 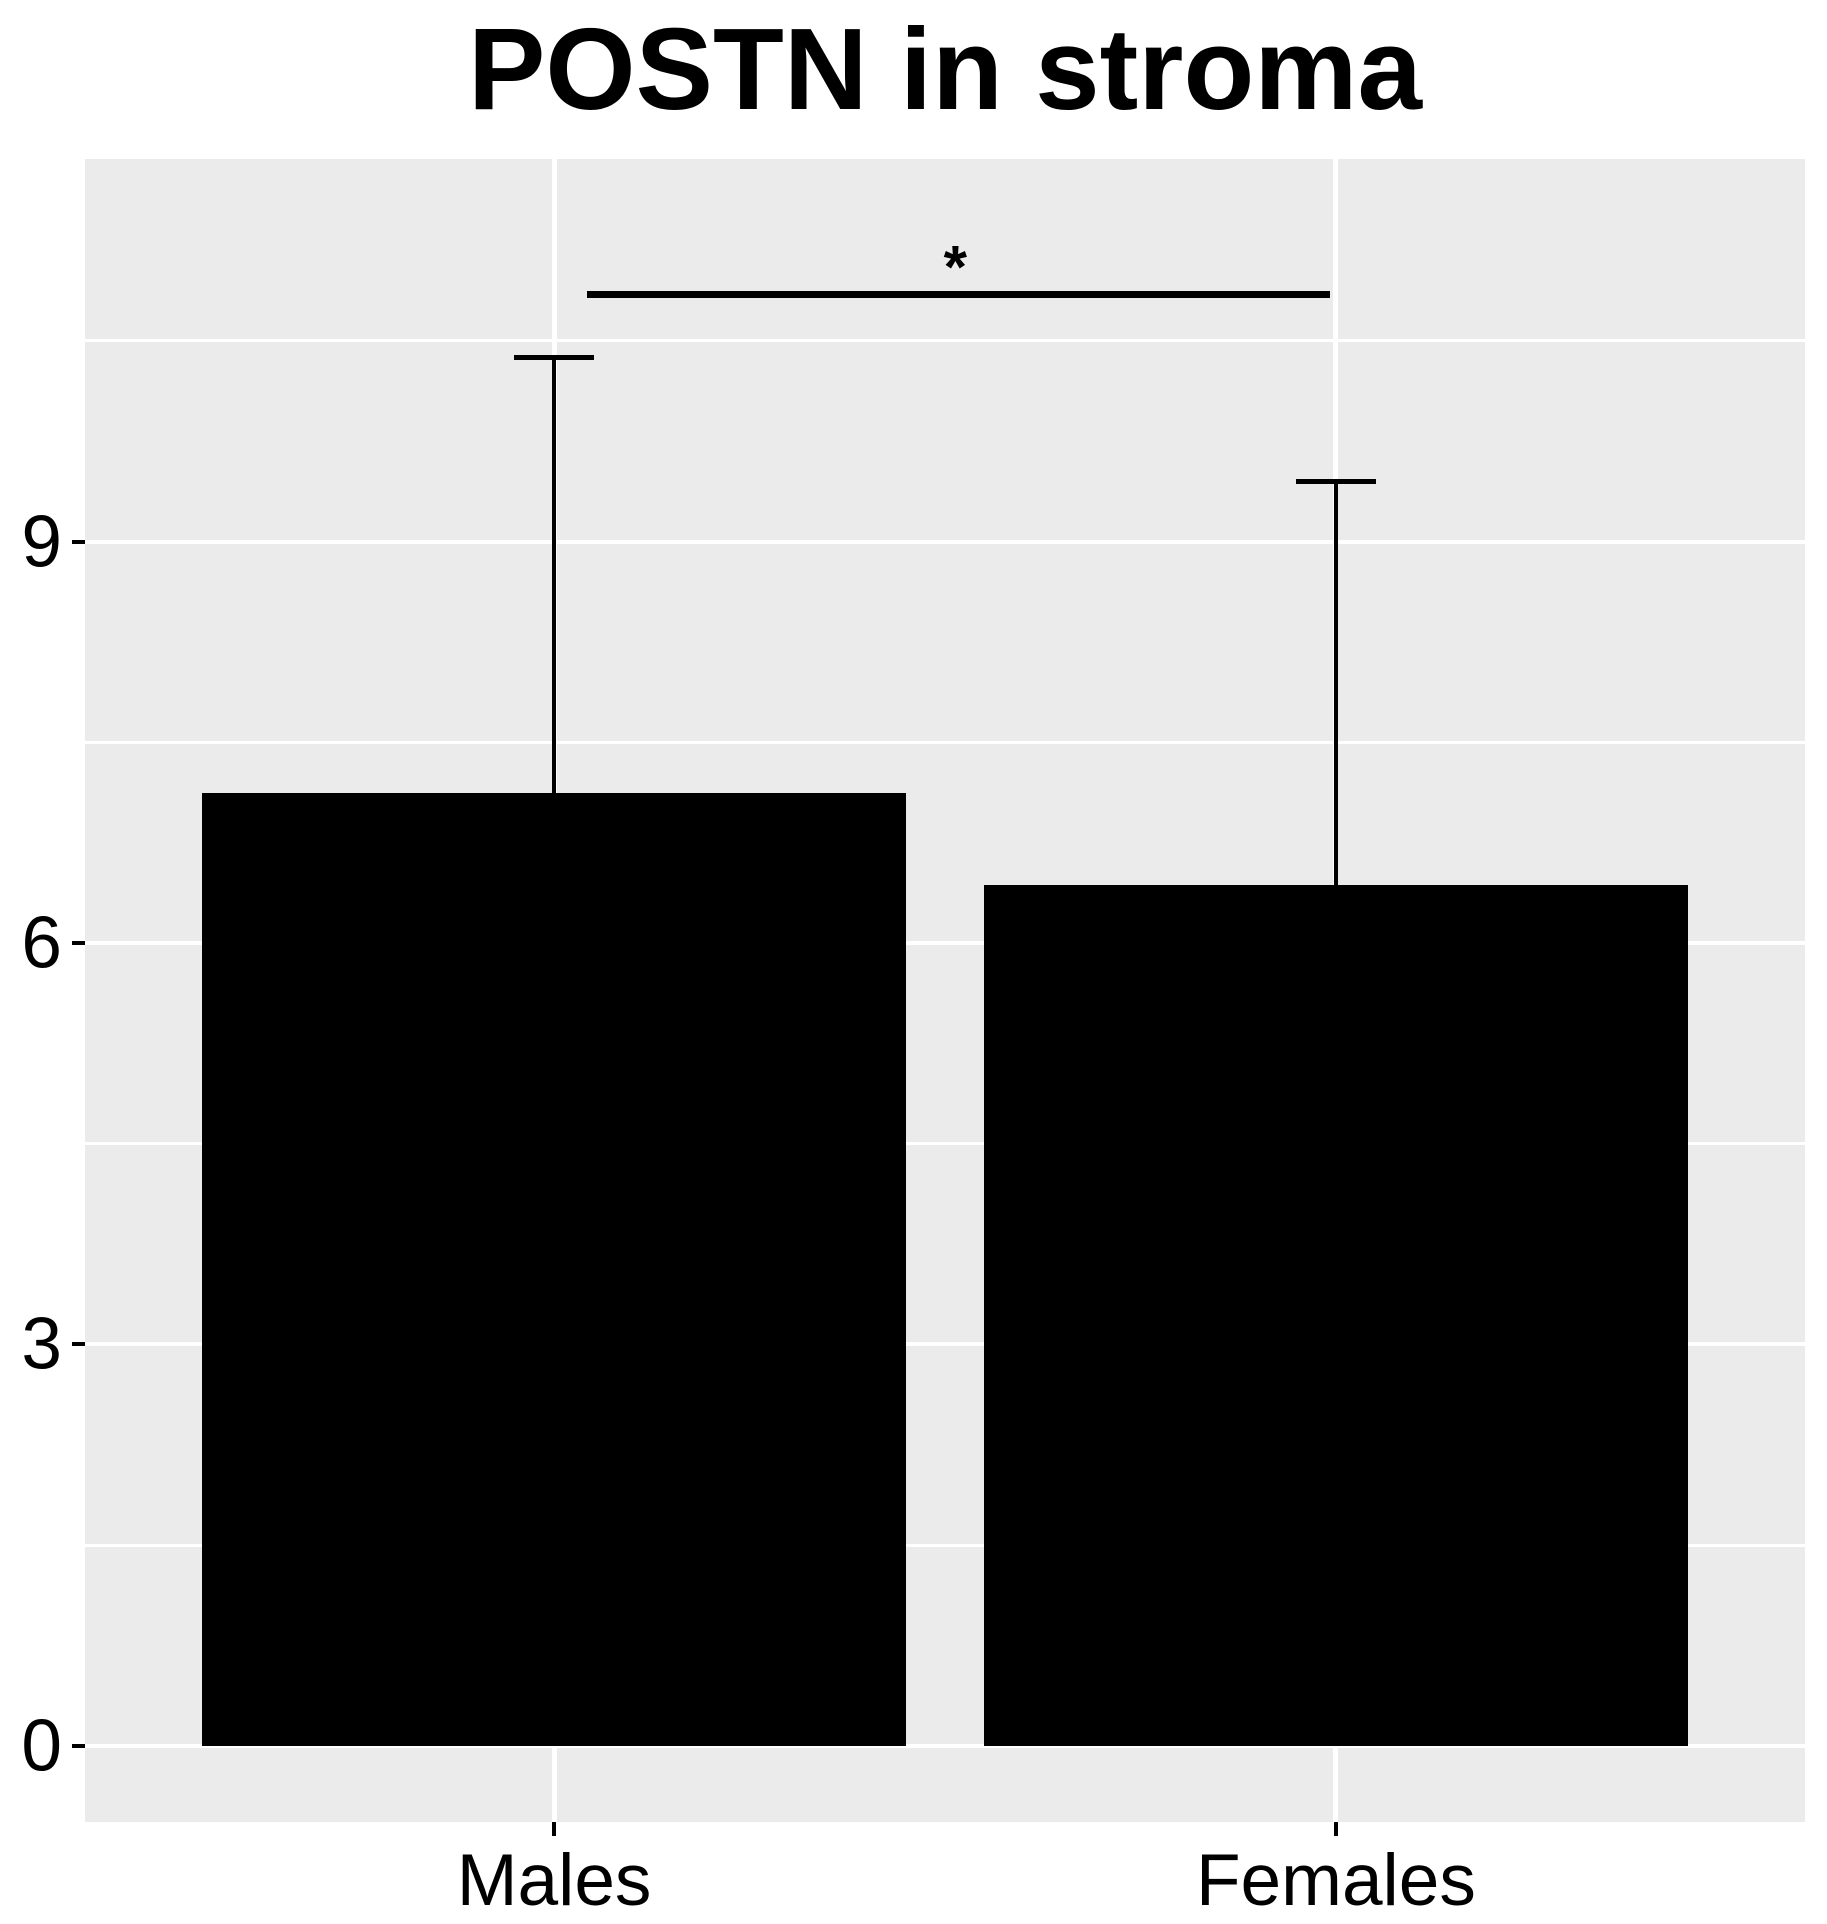 What do you see at coordinates (1335, 481) in the screenshot?
I see `error-bar-cap-females` at bounding box center [1335, 481].